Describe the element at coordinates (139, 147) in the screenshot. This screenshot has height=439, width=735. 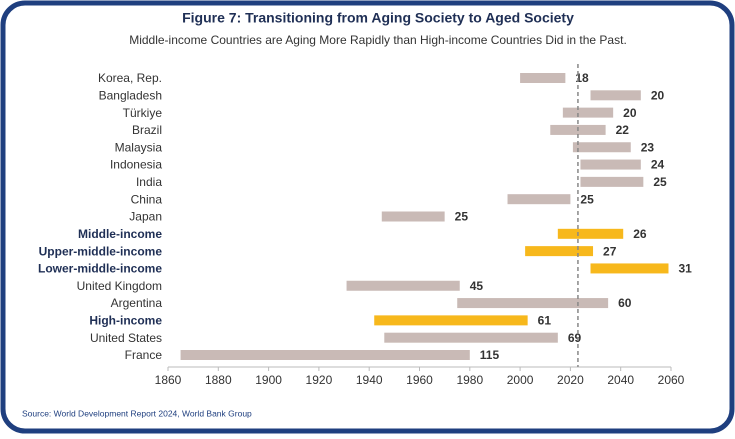
I see `y-tick-label: Malaysia` at that location.